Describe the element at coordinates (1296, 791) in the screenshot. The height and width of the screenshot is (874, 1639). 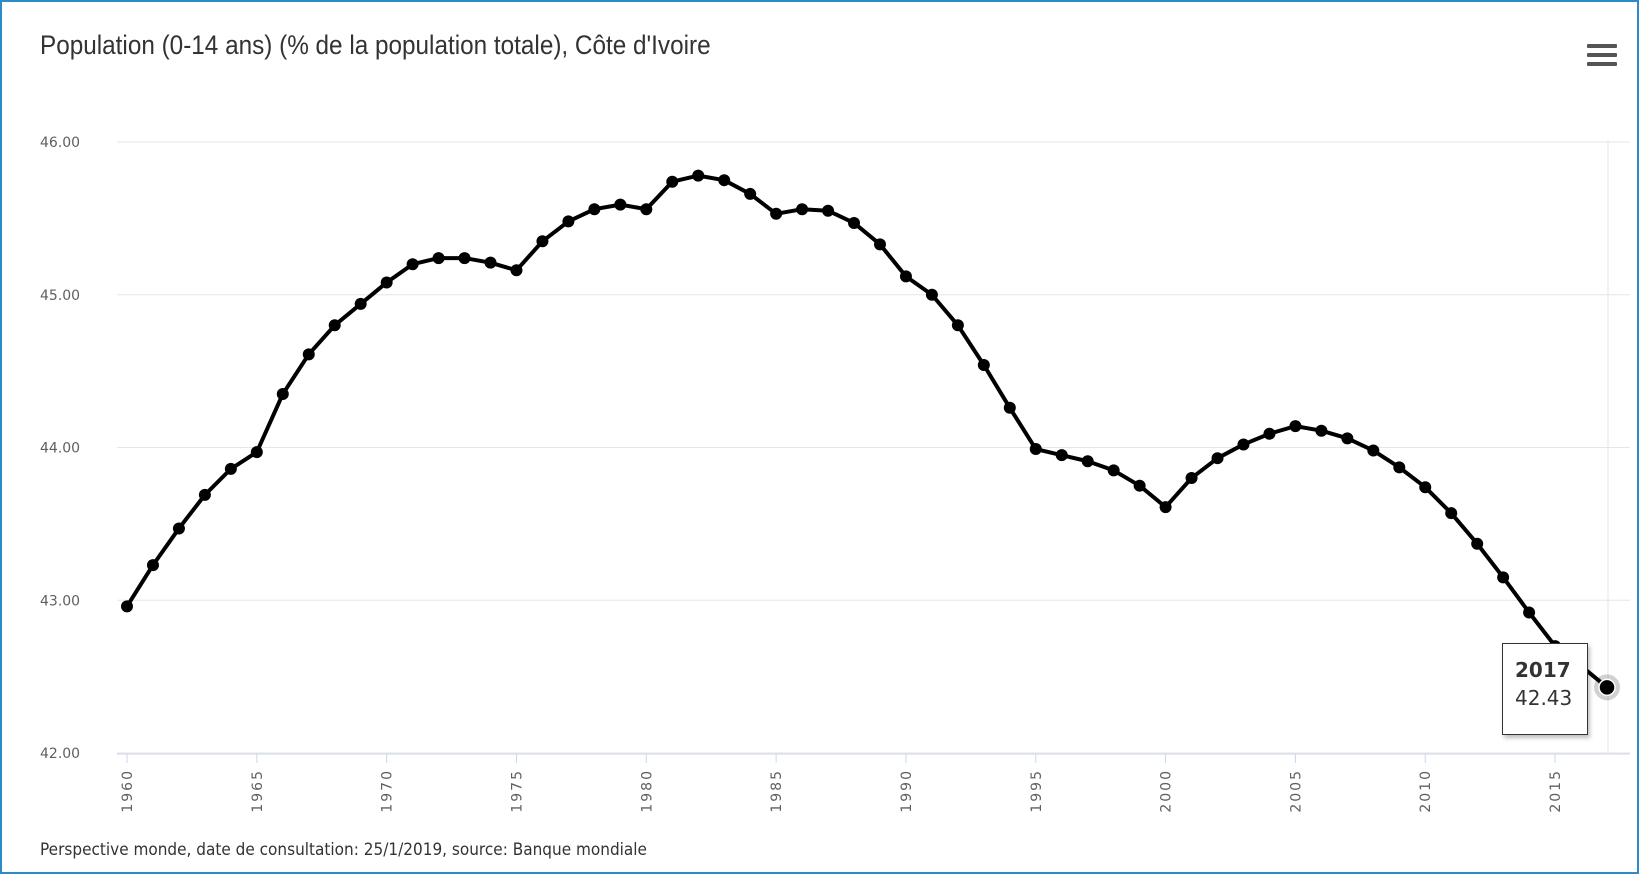
I see `x-tick-label: 2005` at that location.